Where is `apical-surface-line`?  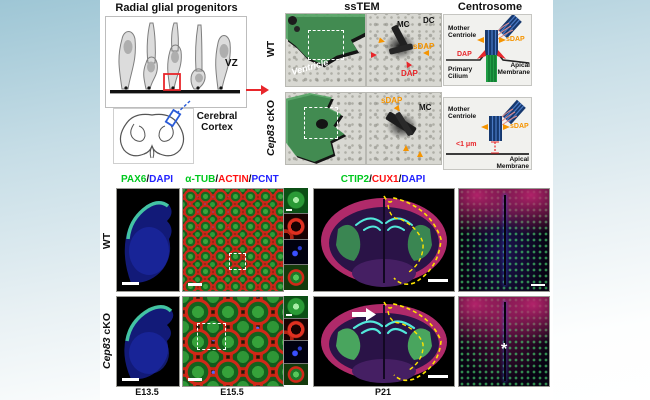 apical-surface-line is located at coordinates (175, 92).